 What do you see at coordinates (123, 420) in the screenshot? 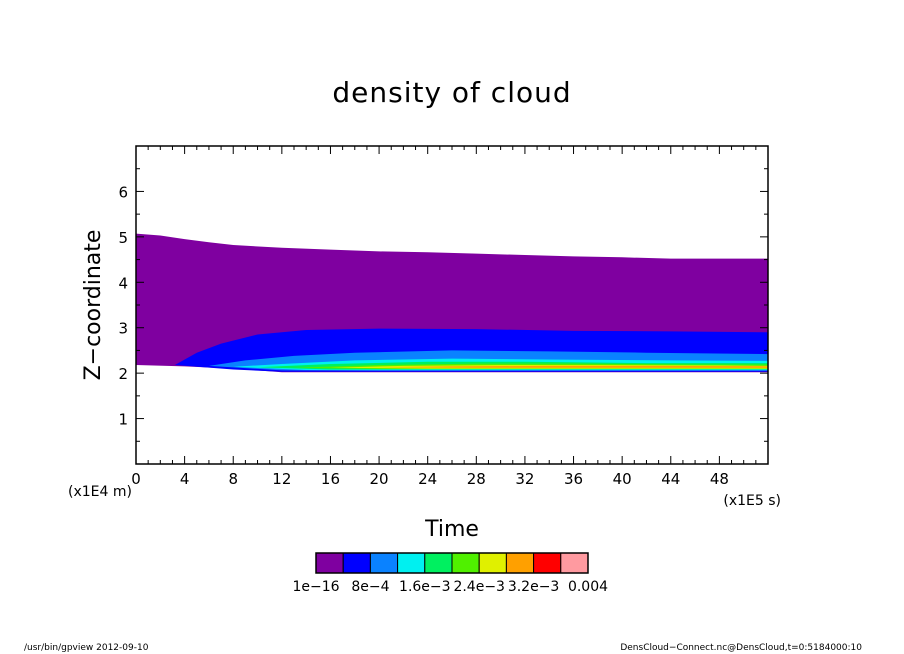
I see `y-tick-label: 1` at bounding box center [123, 420].